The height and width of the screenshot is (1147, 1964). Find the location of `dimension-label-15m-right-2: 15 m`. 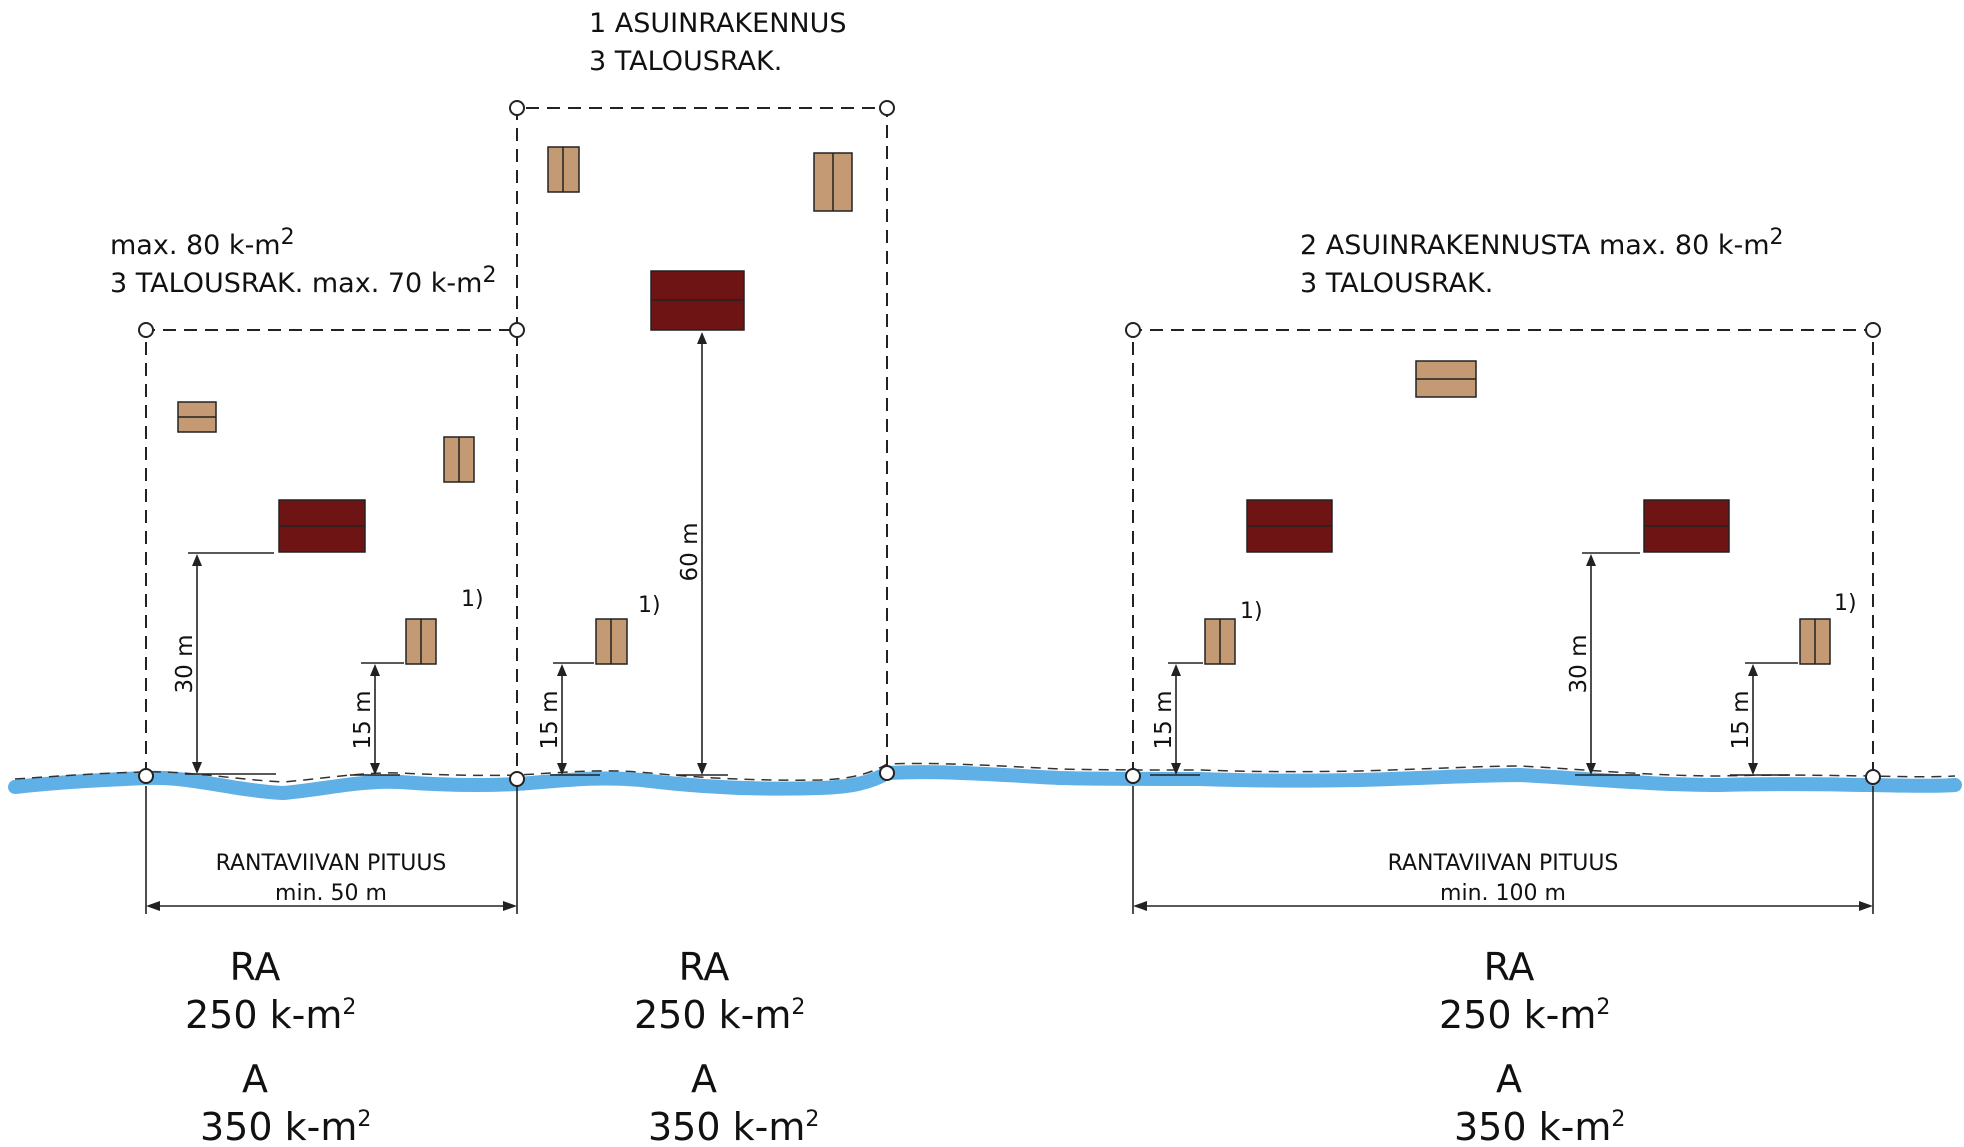

dimension-label-15m-right-2: 15 m is located at coordinates (1741, 720).